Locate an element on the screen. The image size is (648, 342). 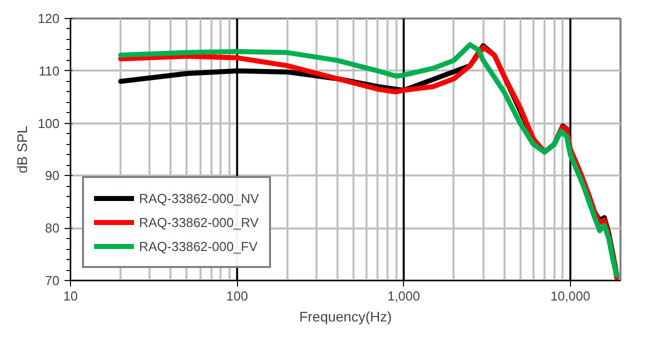
y-axis-title: dB SPL is located at coordinates (22, 150).